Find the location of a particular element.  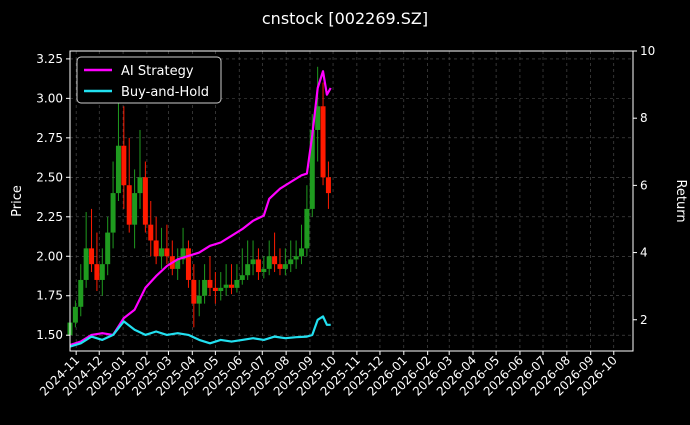

y2-tick-label: 6 is located at coordinates (644, 185).